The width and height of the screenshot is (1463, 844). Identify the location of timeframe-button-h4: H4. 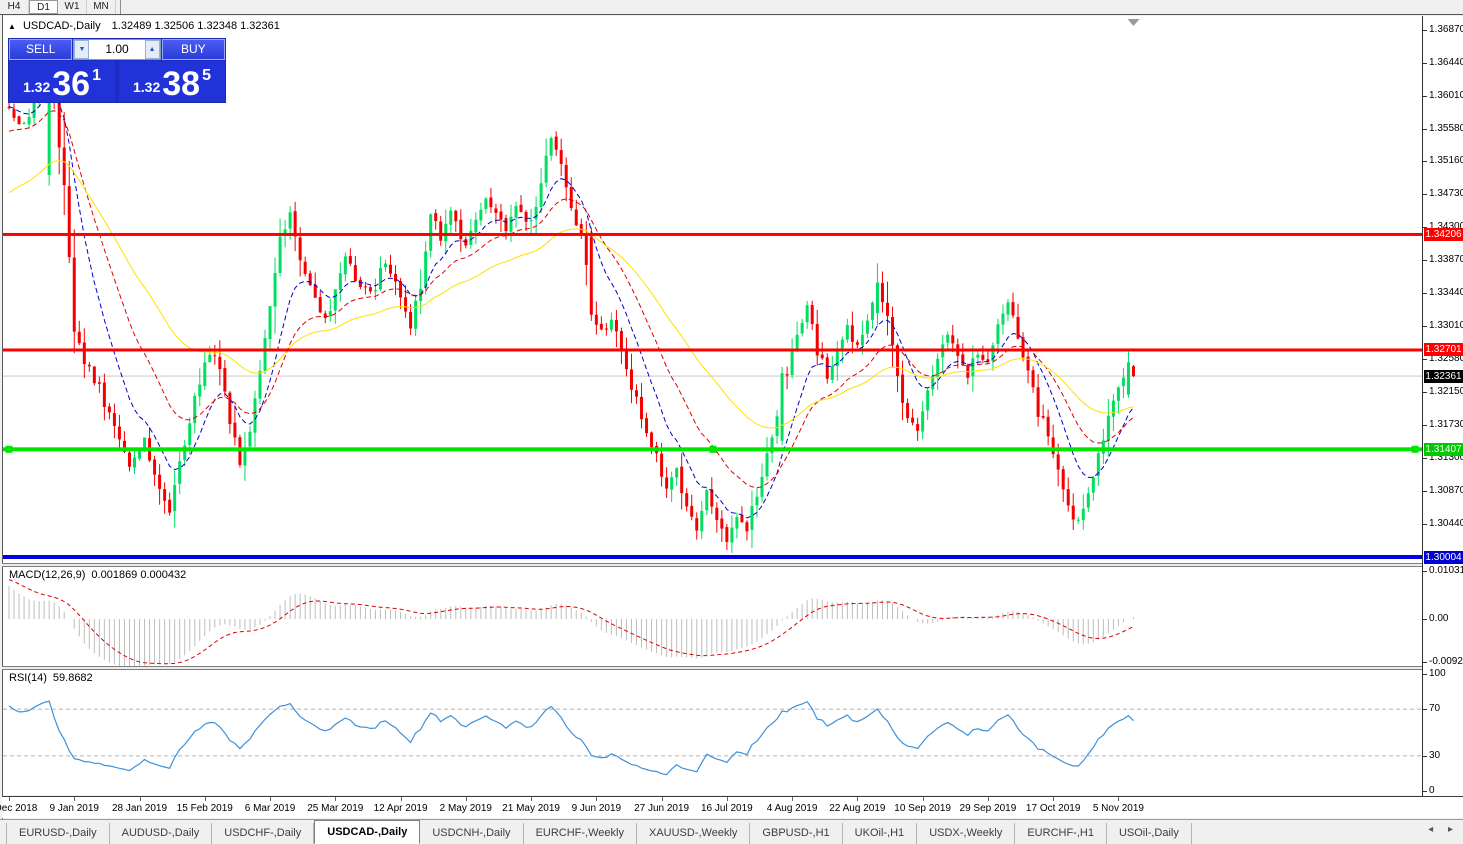
(14, 7).